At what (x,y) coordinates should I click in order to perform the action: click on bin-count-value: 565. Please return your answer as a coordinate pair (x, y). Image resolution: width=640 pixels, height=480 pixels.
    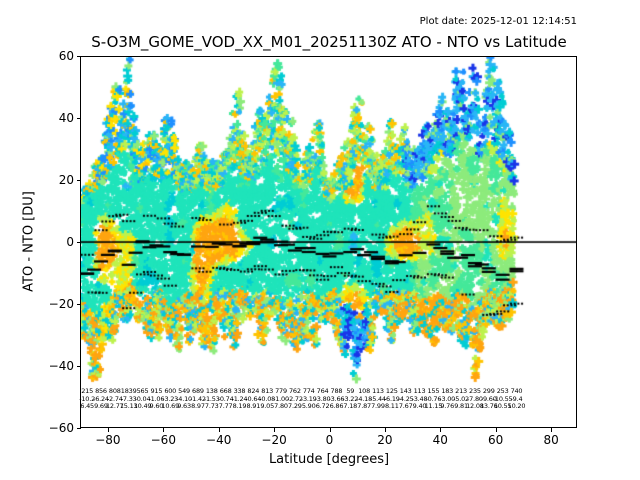
    Looking at the image, I should click on (142, 391).